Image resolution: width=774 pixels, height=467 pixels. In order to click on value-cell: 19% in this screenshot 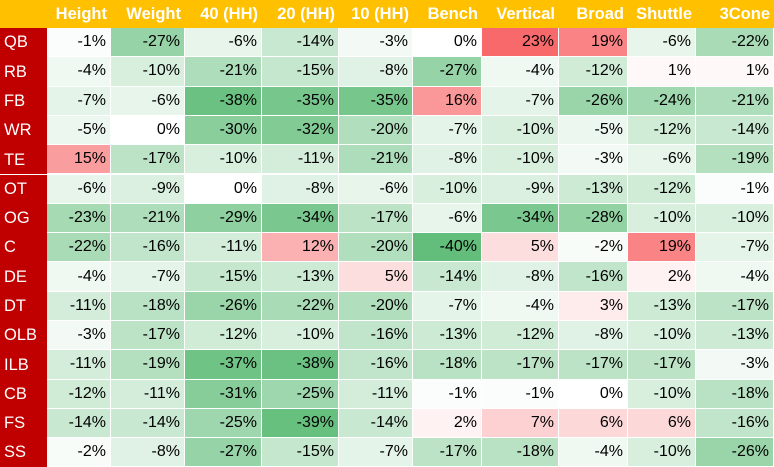, I will do `click(662, 248)`.